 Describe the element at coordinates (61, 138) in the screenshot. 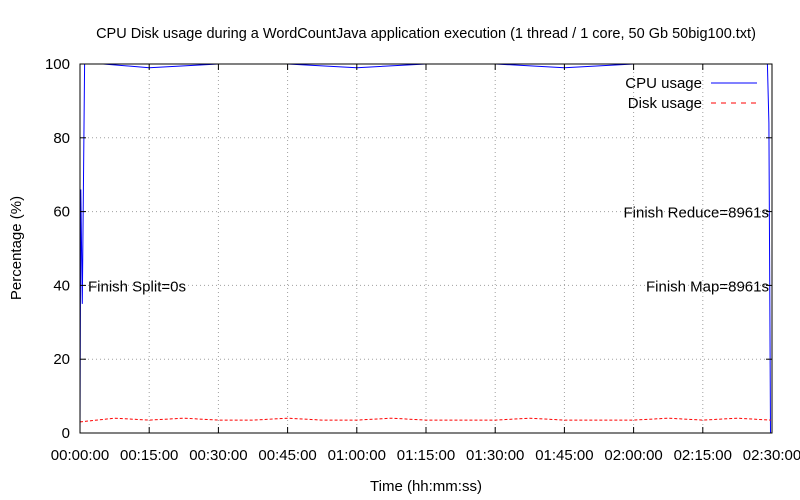

I see `y-tick-label: 80` at that location.